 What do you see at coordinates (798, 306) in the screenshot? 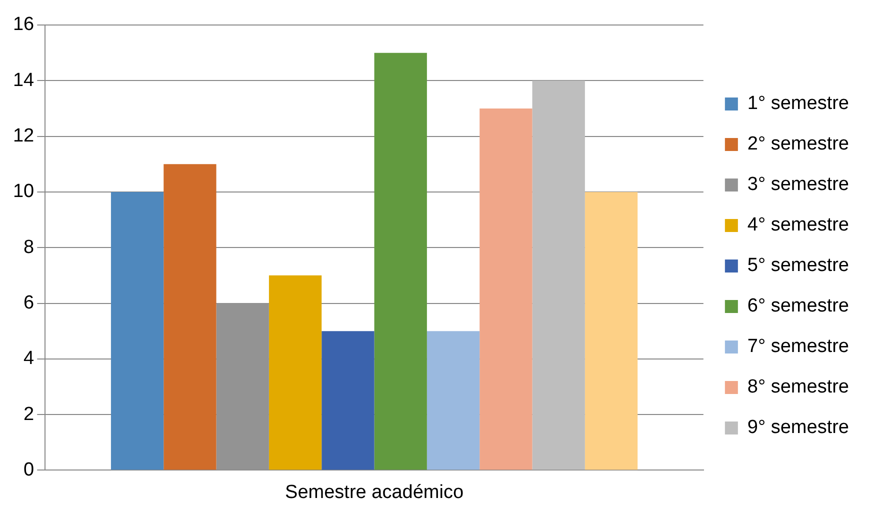
I see `legend-label: 6° semestre` at bounding box center [798, 306].